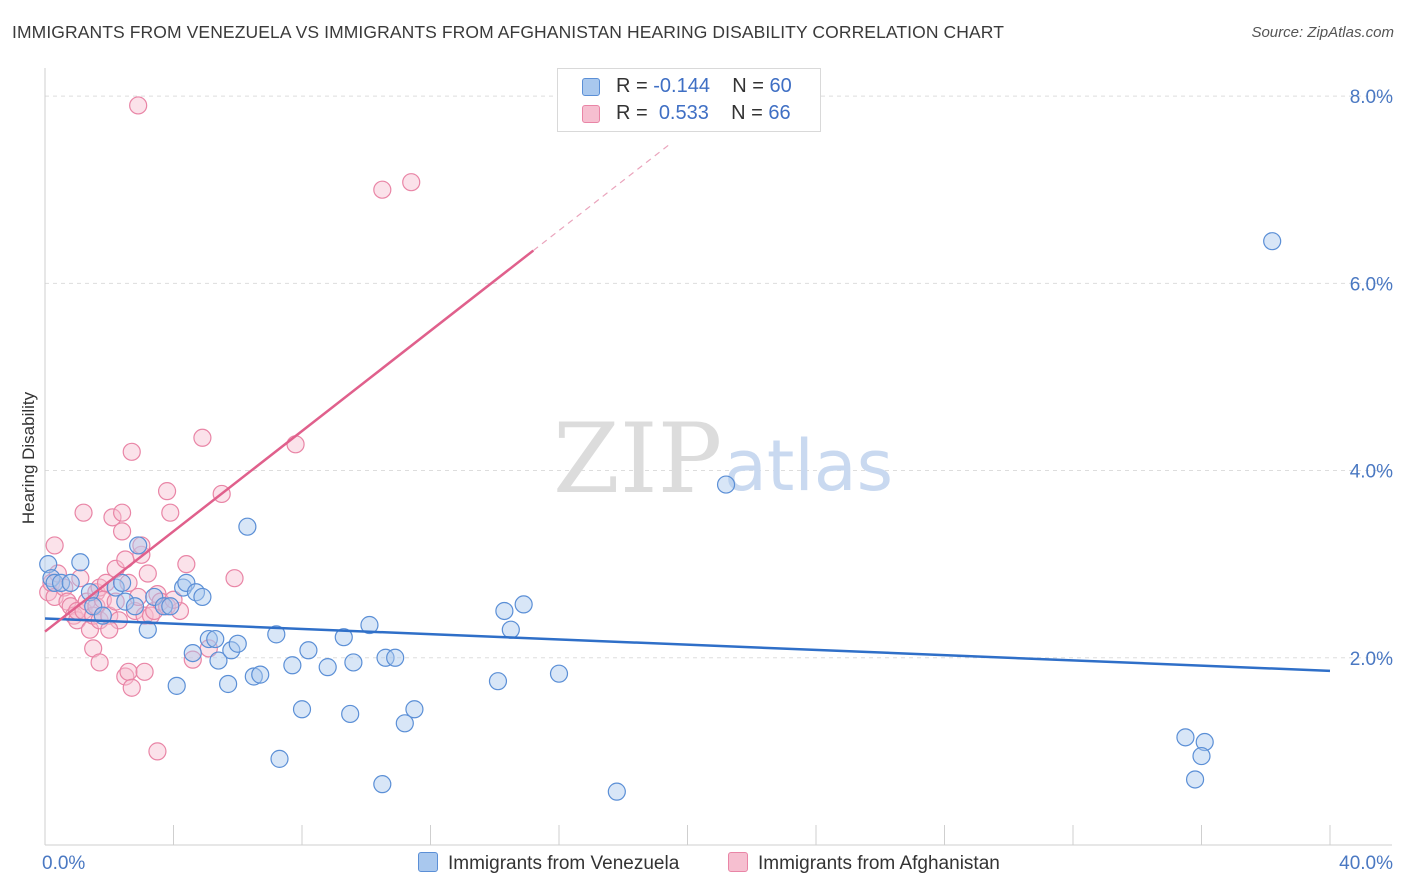  I want to click on legend-n-value: 60, so click(780, 86).